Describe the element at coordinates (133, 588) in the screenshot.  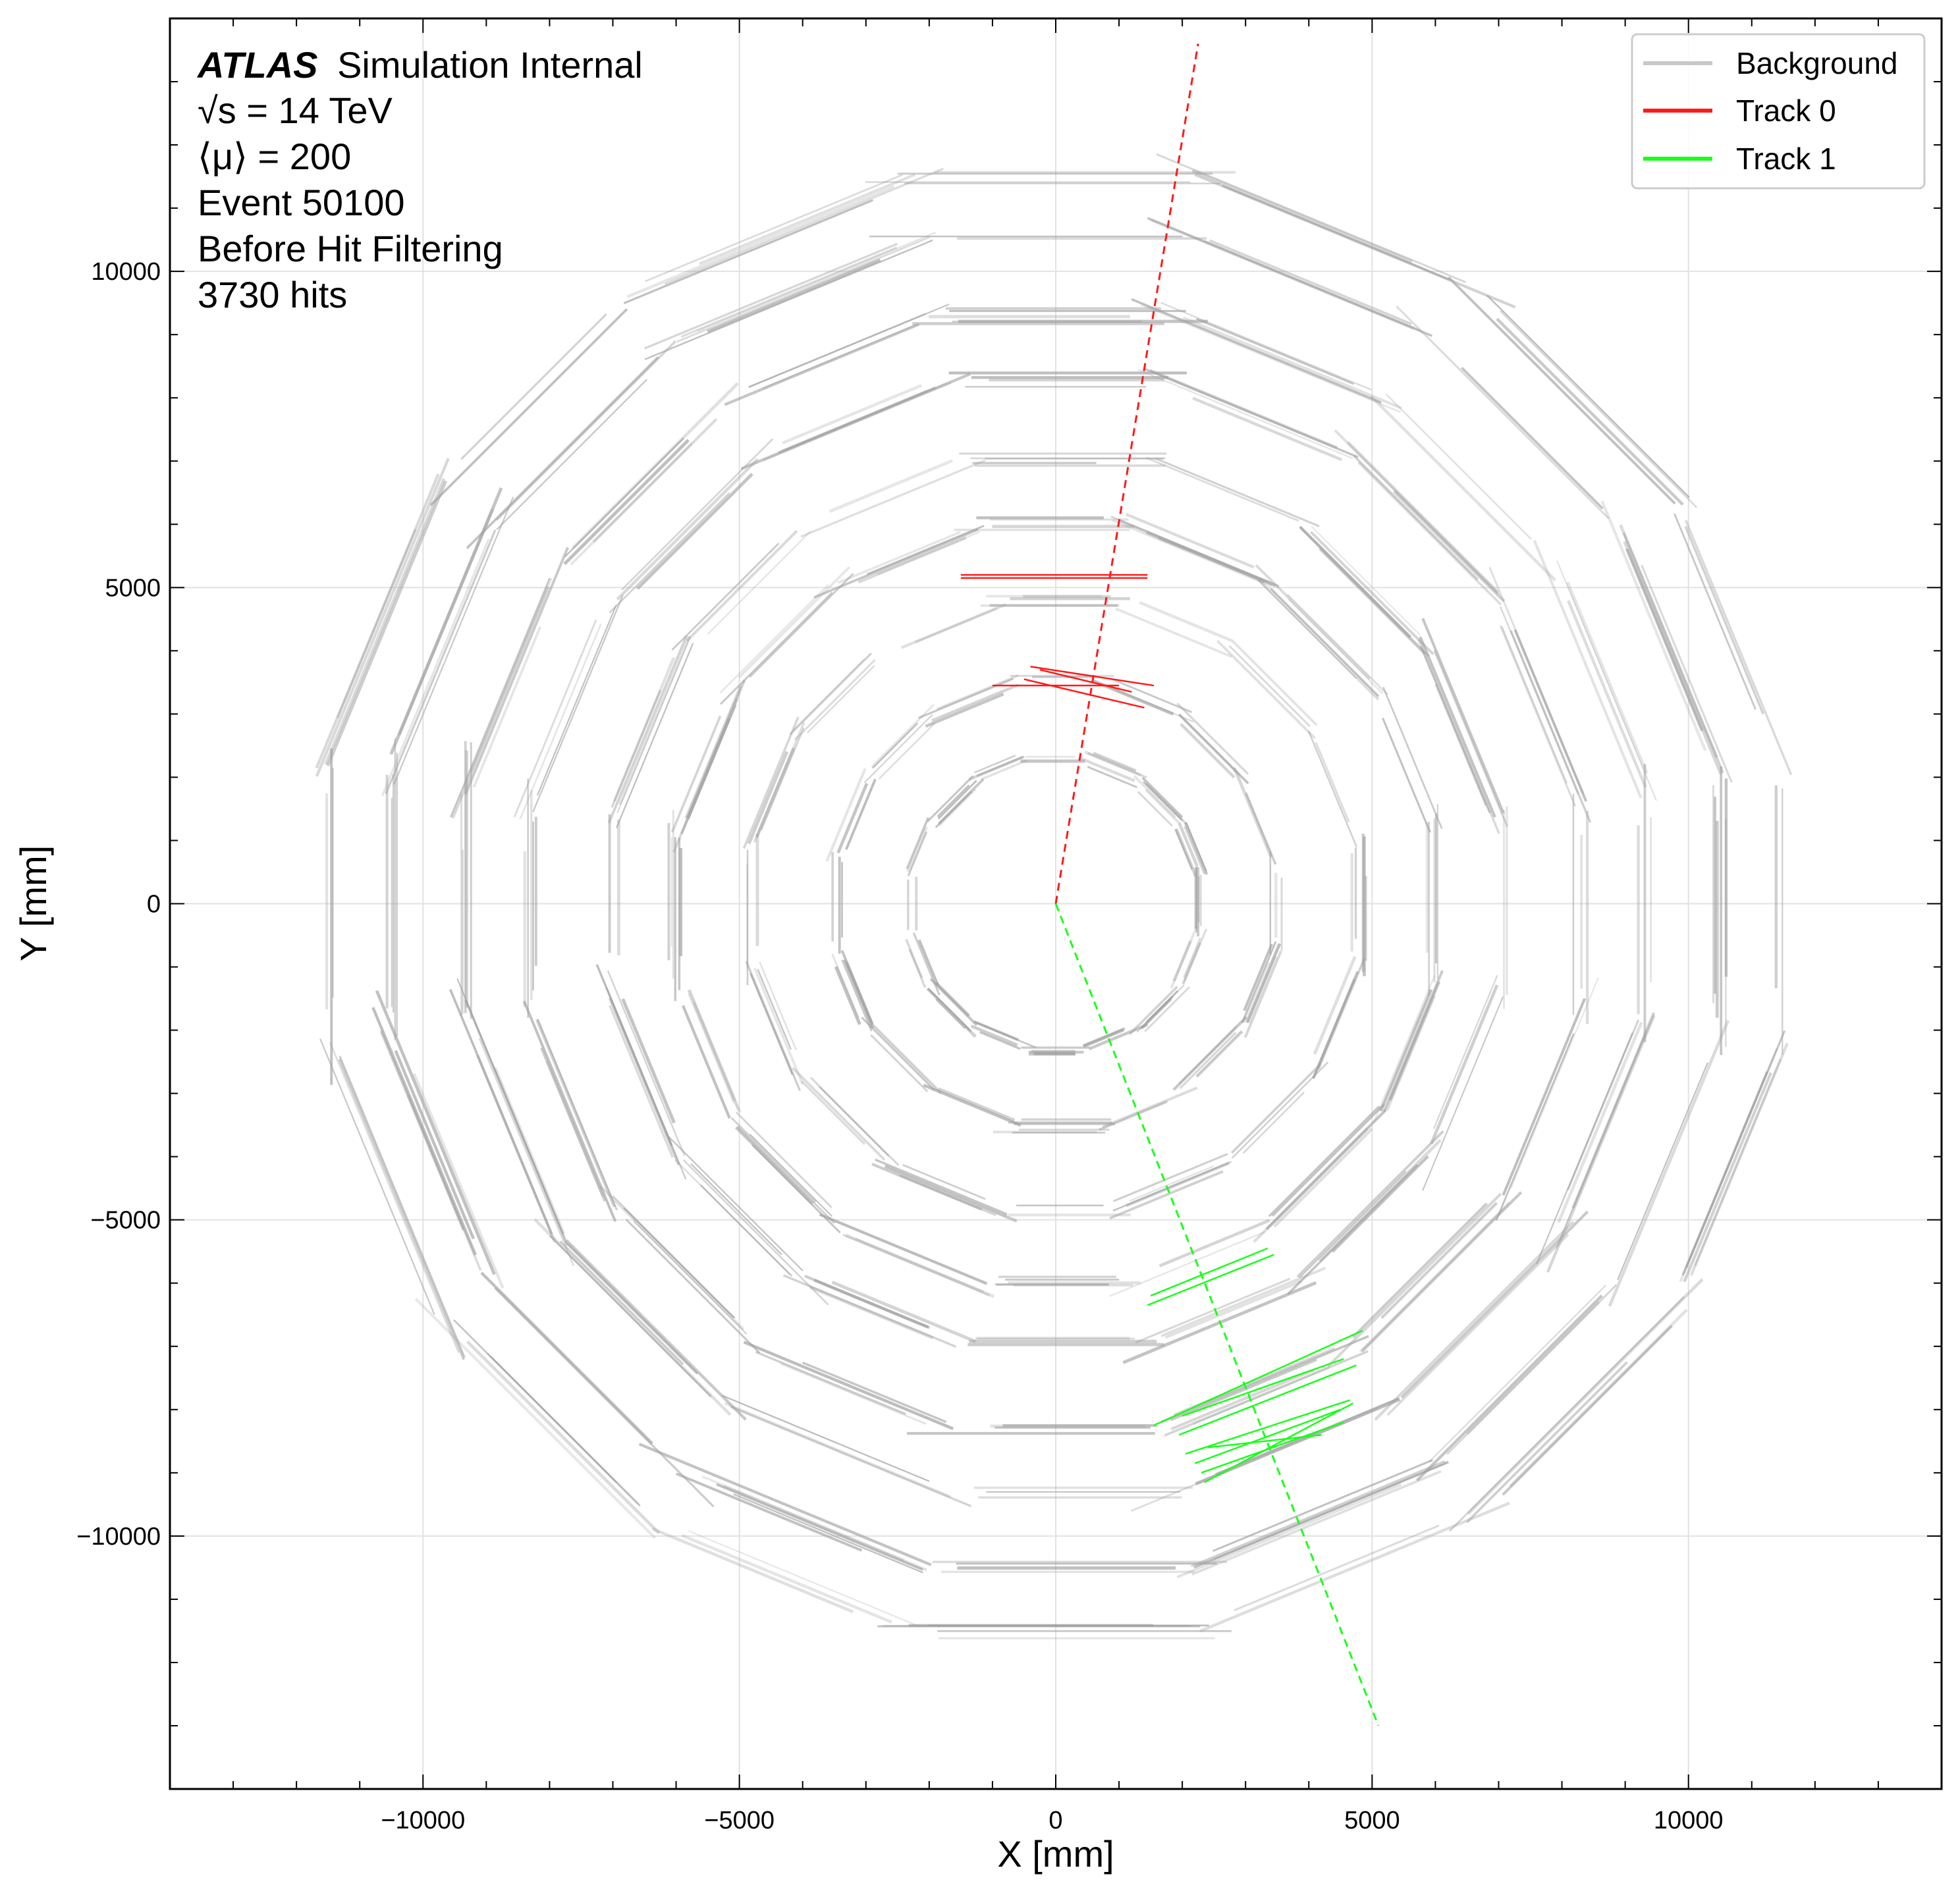
I see `y-tick-label: 5000` at that location.